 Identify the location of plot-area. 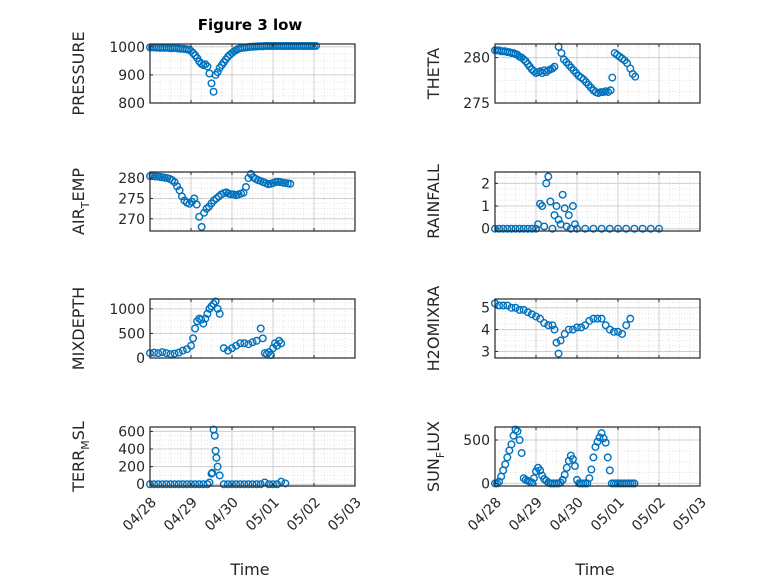
(252, 73).